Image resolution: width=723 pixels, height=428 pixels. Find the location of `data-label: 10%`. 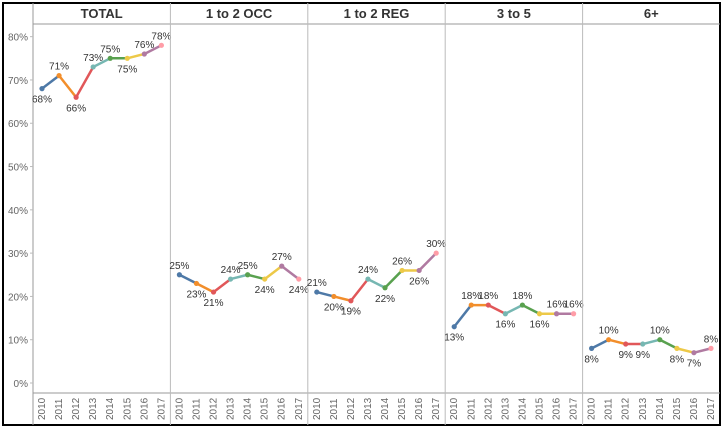

data-label: 10% is located at coordinates (660, 331).